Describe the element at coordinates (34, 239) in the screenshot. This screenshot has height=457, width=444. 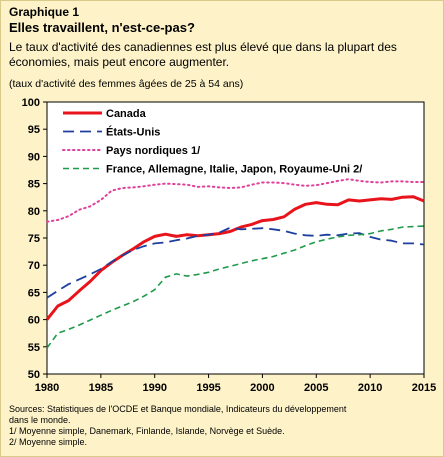
I see `y-tick-label: 75` at that location.